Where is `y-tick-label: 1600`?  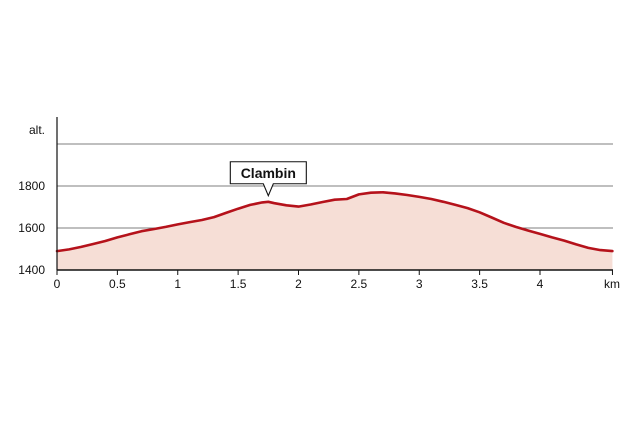
y-tick-label: 1600 is located at coordinates (31, 228).